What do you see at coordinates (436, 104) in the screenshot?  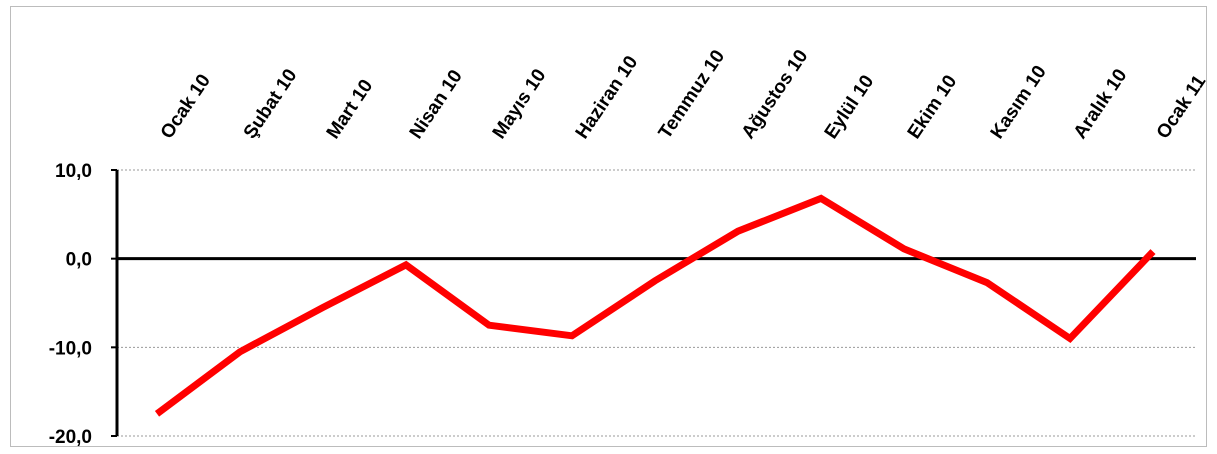 I see `x-tick-label: Nisan 10` at bounding box center [436, 104].